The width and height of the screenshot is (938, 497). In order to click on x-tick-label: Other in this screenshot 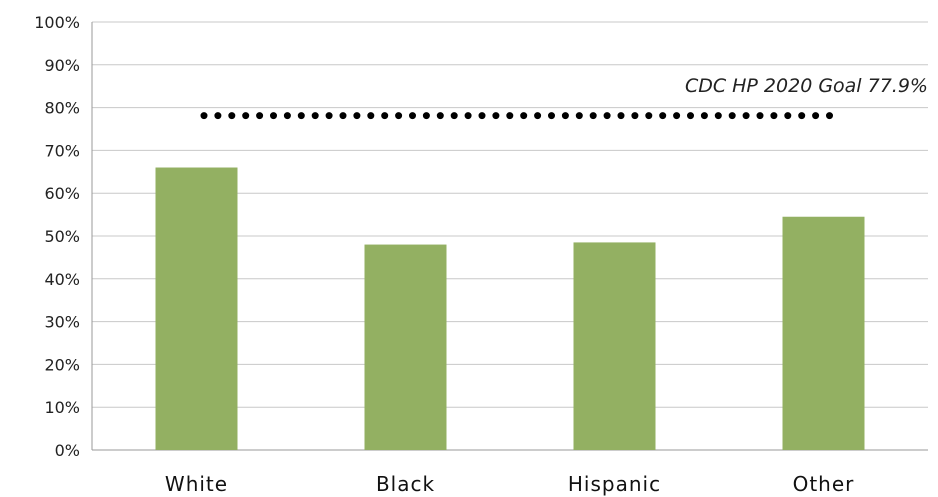, I will do `click(824, 484)`.